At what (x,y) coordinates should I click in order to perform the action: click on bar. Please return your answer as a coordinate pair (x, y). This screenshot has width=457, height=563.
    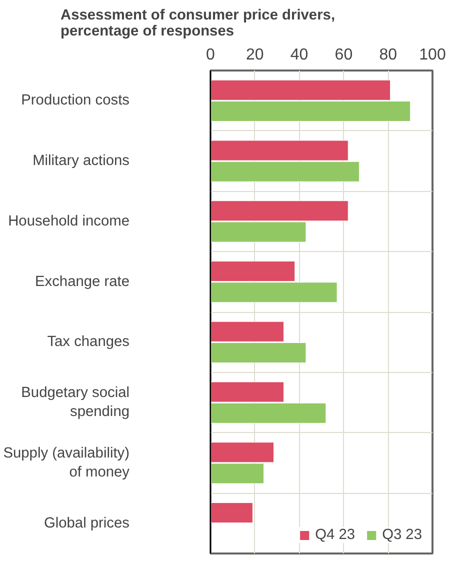
    Looking at the image, I should click on (231, 513).